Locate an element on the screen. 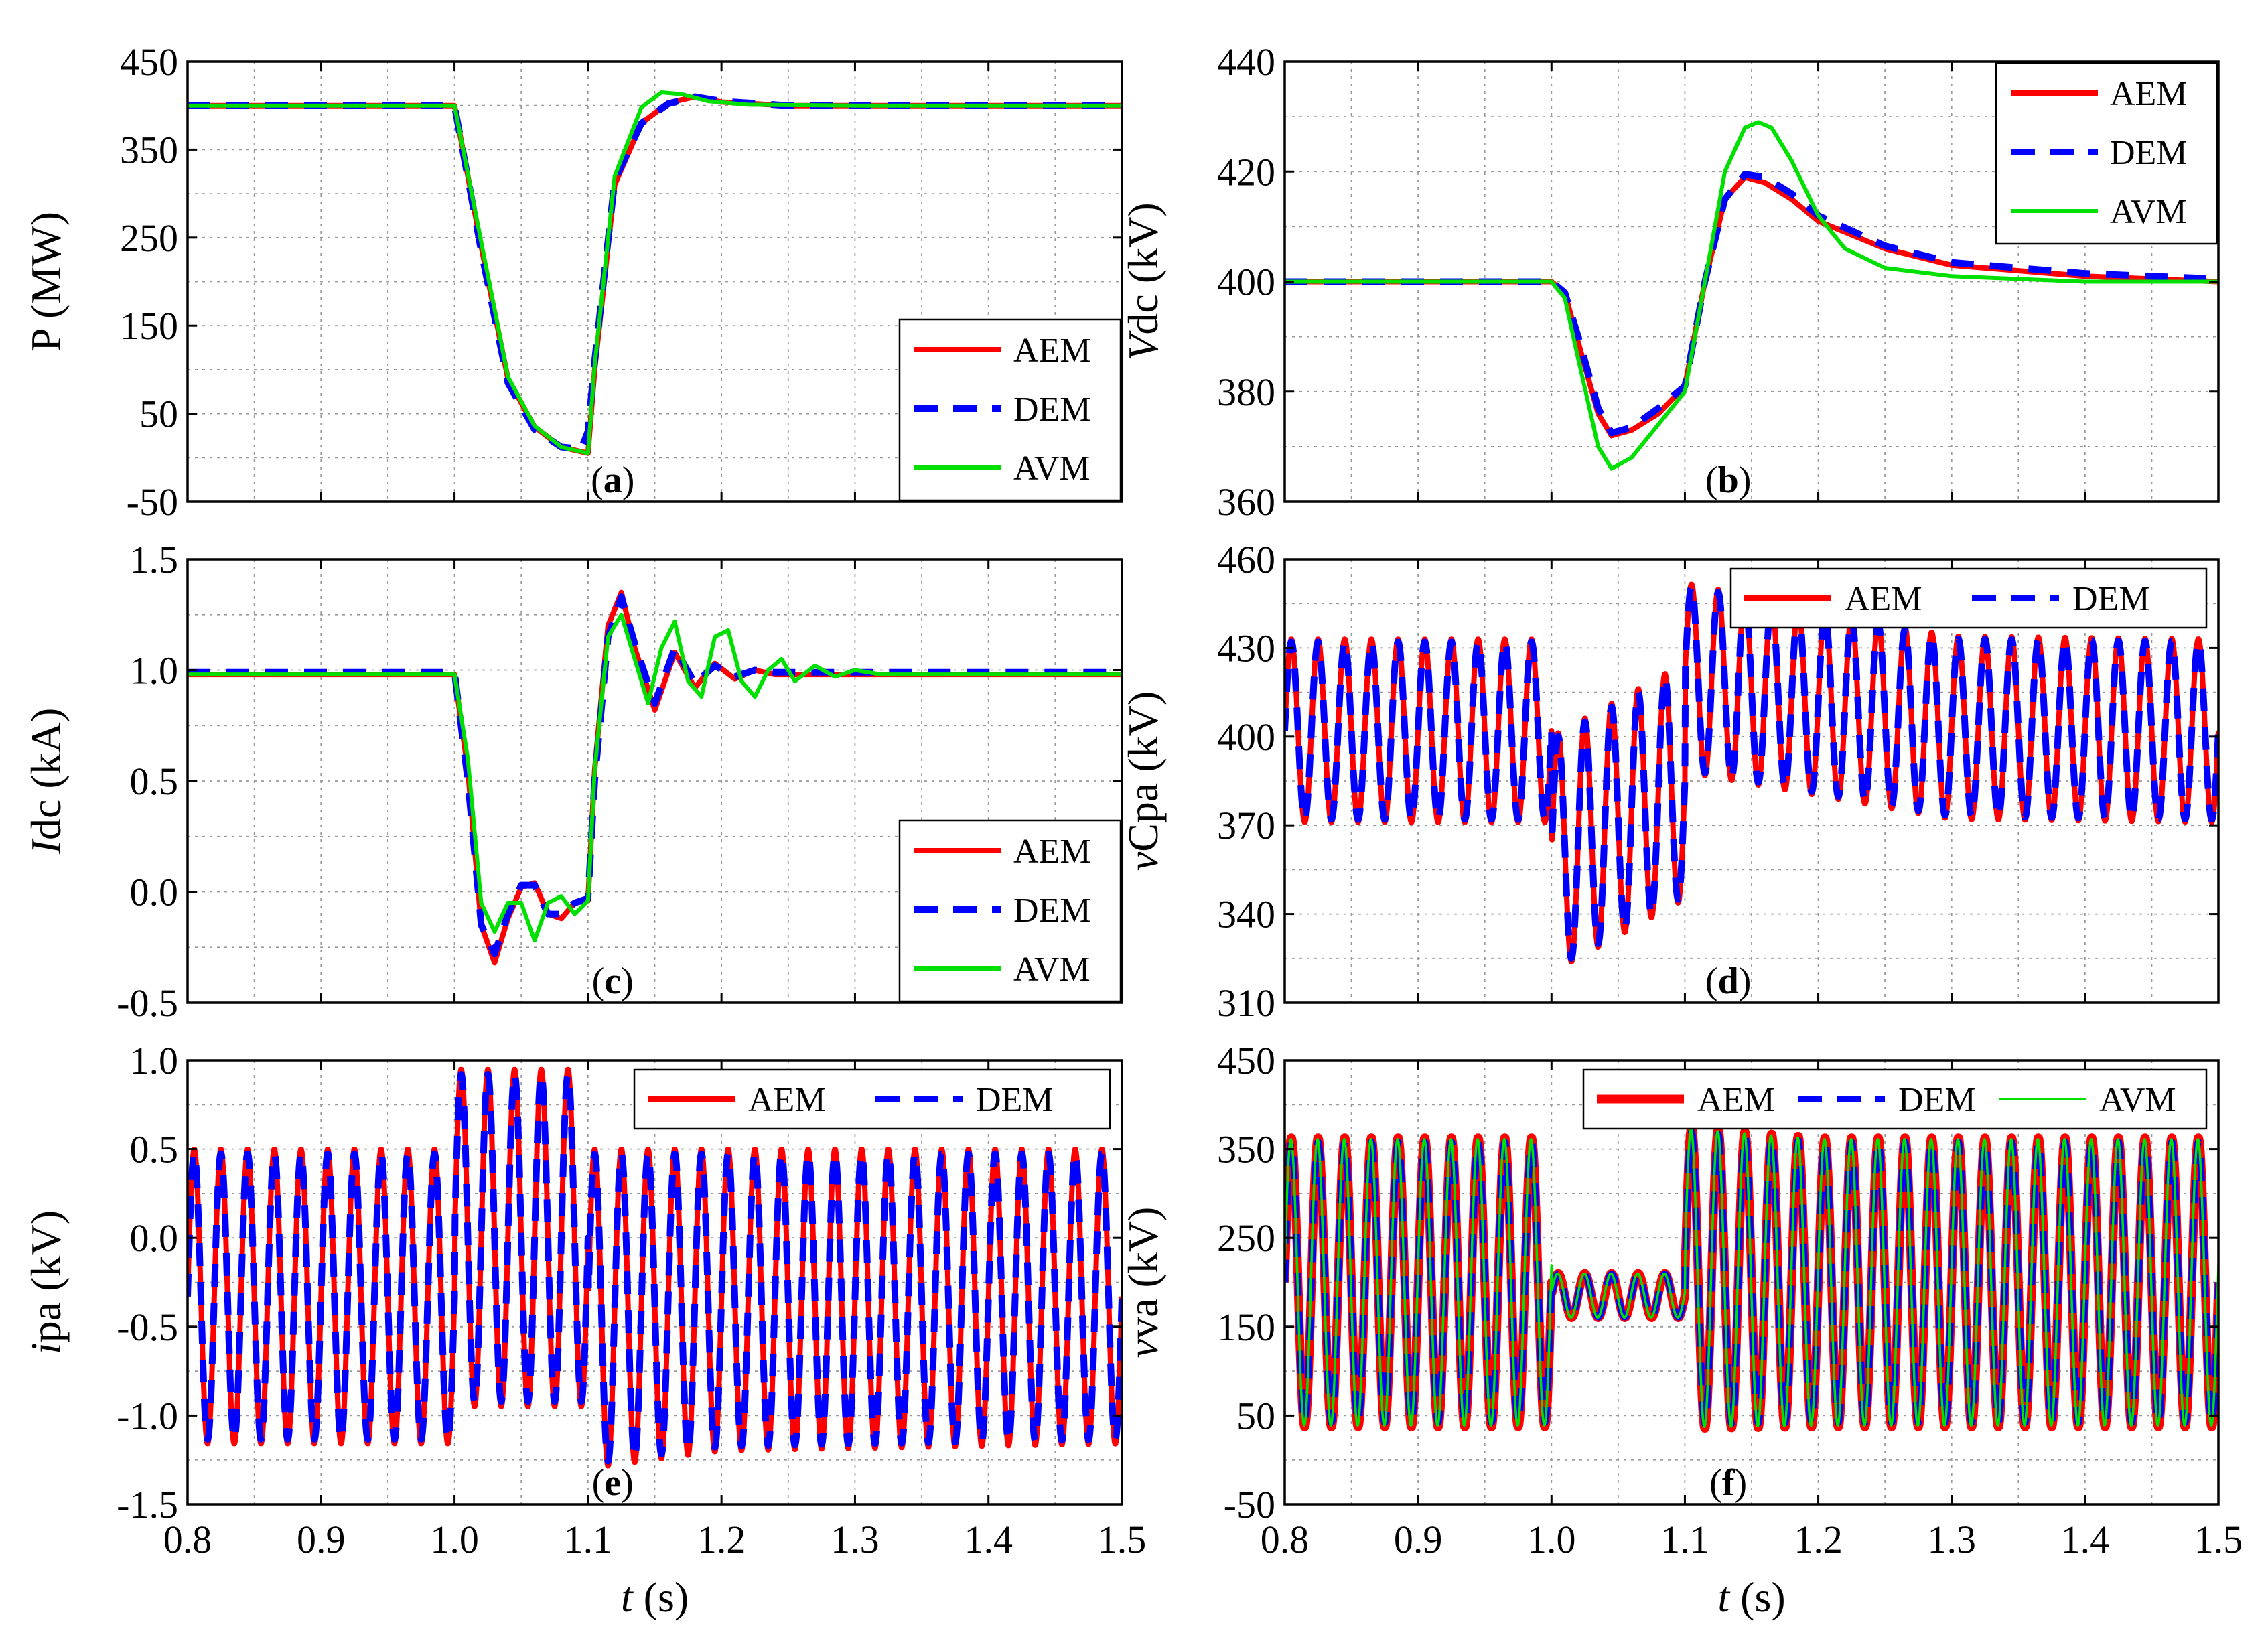 Image resolution: width=2268 pixels, height=1649 pixels. panel-tag: (a) is located at coordinates (612, 480).